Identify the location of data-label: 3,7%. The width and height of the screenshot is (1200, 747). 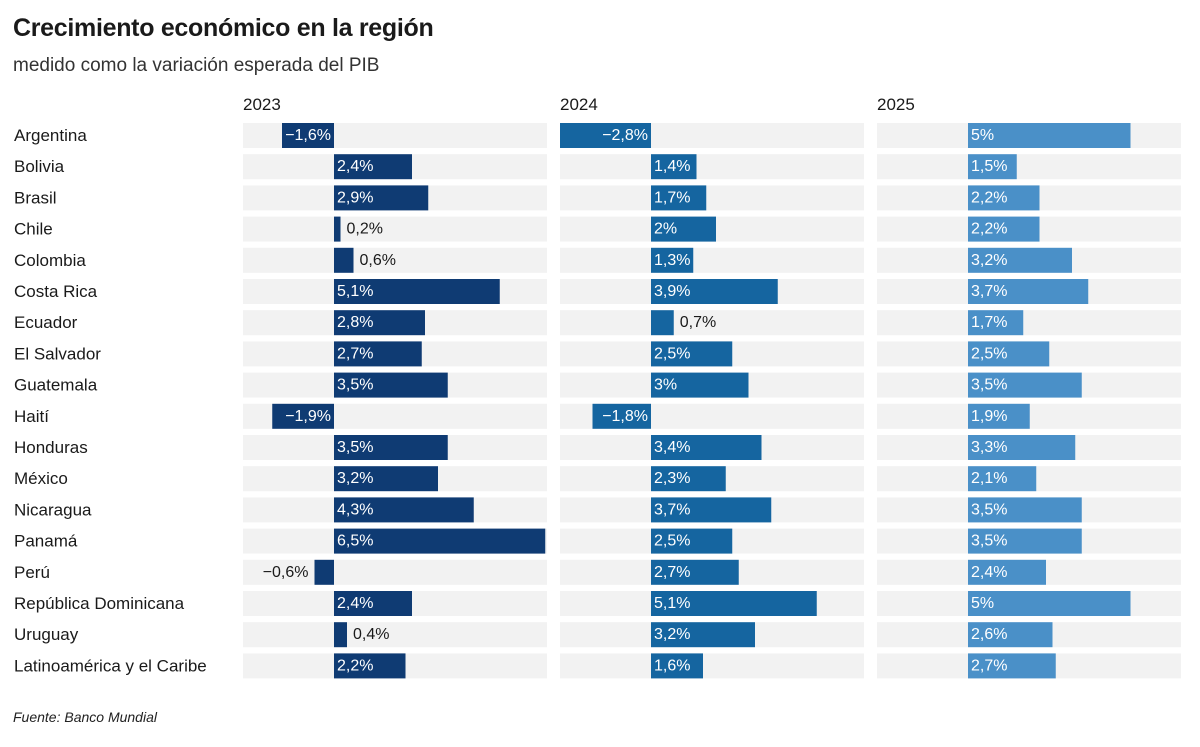
(672, 509).